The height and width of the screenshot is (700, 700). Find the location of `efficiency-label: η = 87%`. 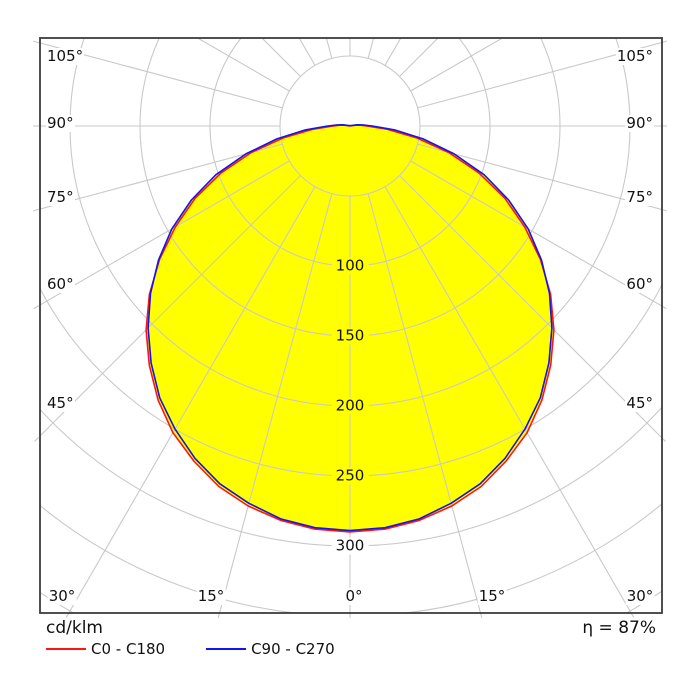

efficiency-label: η = 87% is located at coordinates (619, 628).